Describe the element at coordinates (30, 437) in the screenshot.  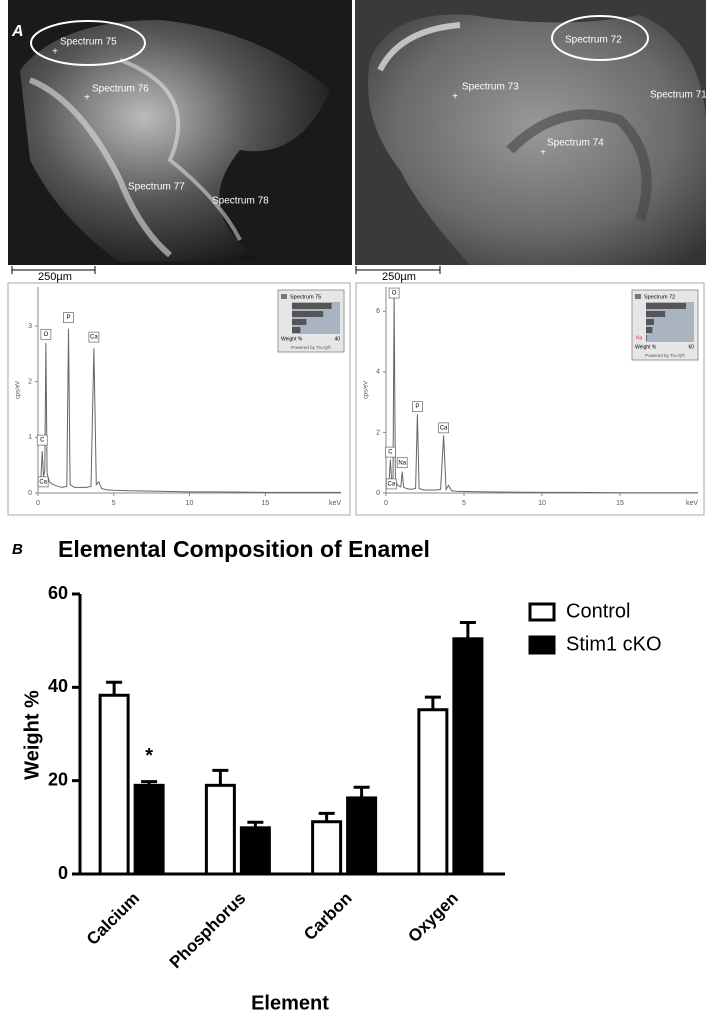
I see `y-tick-label: 1` at that location.